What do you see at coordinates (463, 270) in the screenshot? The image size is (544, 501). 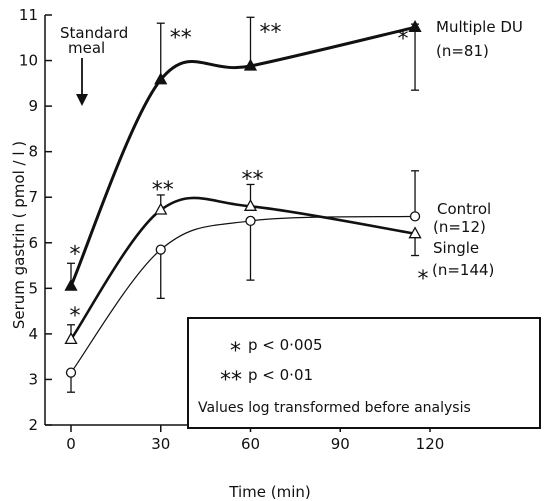 I see `series-n-single: (n=144)` at bounding box center [463, 270].